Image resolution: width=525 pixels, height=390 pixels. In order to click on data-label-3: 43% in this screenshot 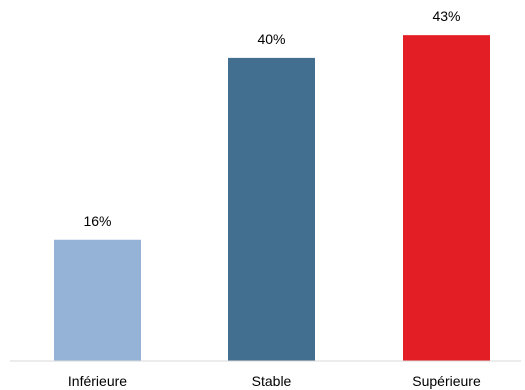, I will do `click(446, 16)`.